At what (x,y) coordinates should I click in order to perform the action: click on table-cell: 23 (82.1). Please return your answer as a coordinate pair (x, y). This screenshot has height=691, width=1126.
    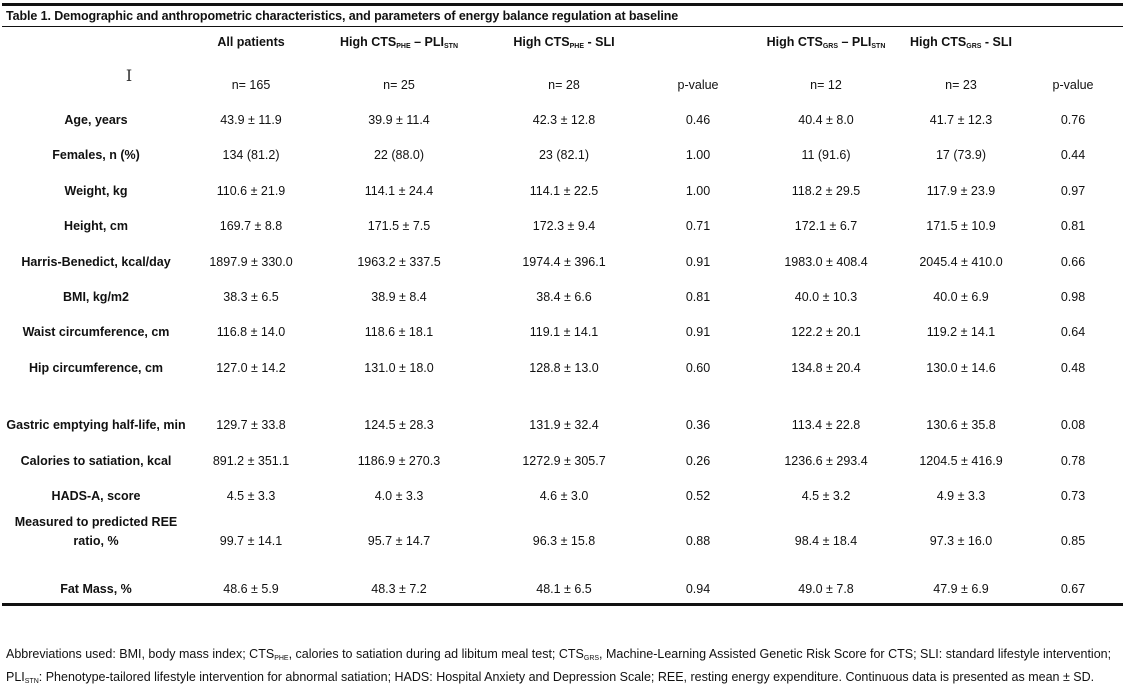
    Looking at the image, I should click on (564, 155).